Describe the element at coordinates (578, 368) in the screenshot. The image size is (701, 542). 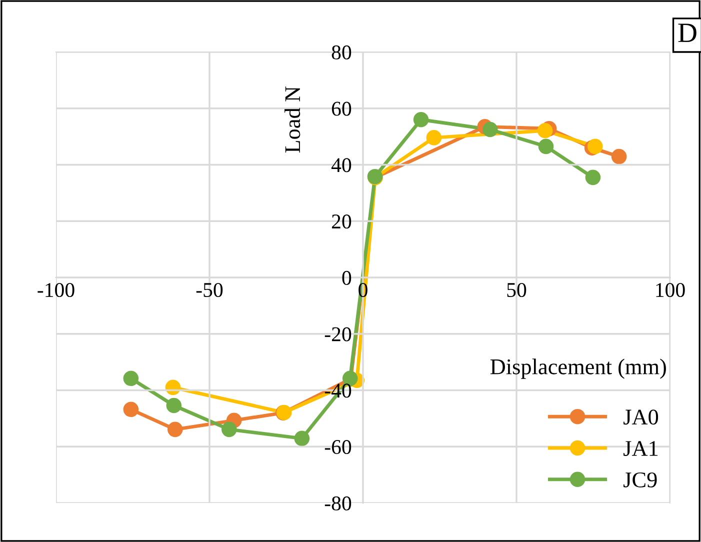
I see `x-axis-title: Displacement (mm)` at that location.